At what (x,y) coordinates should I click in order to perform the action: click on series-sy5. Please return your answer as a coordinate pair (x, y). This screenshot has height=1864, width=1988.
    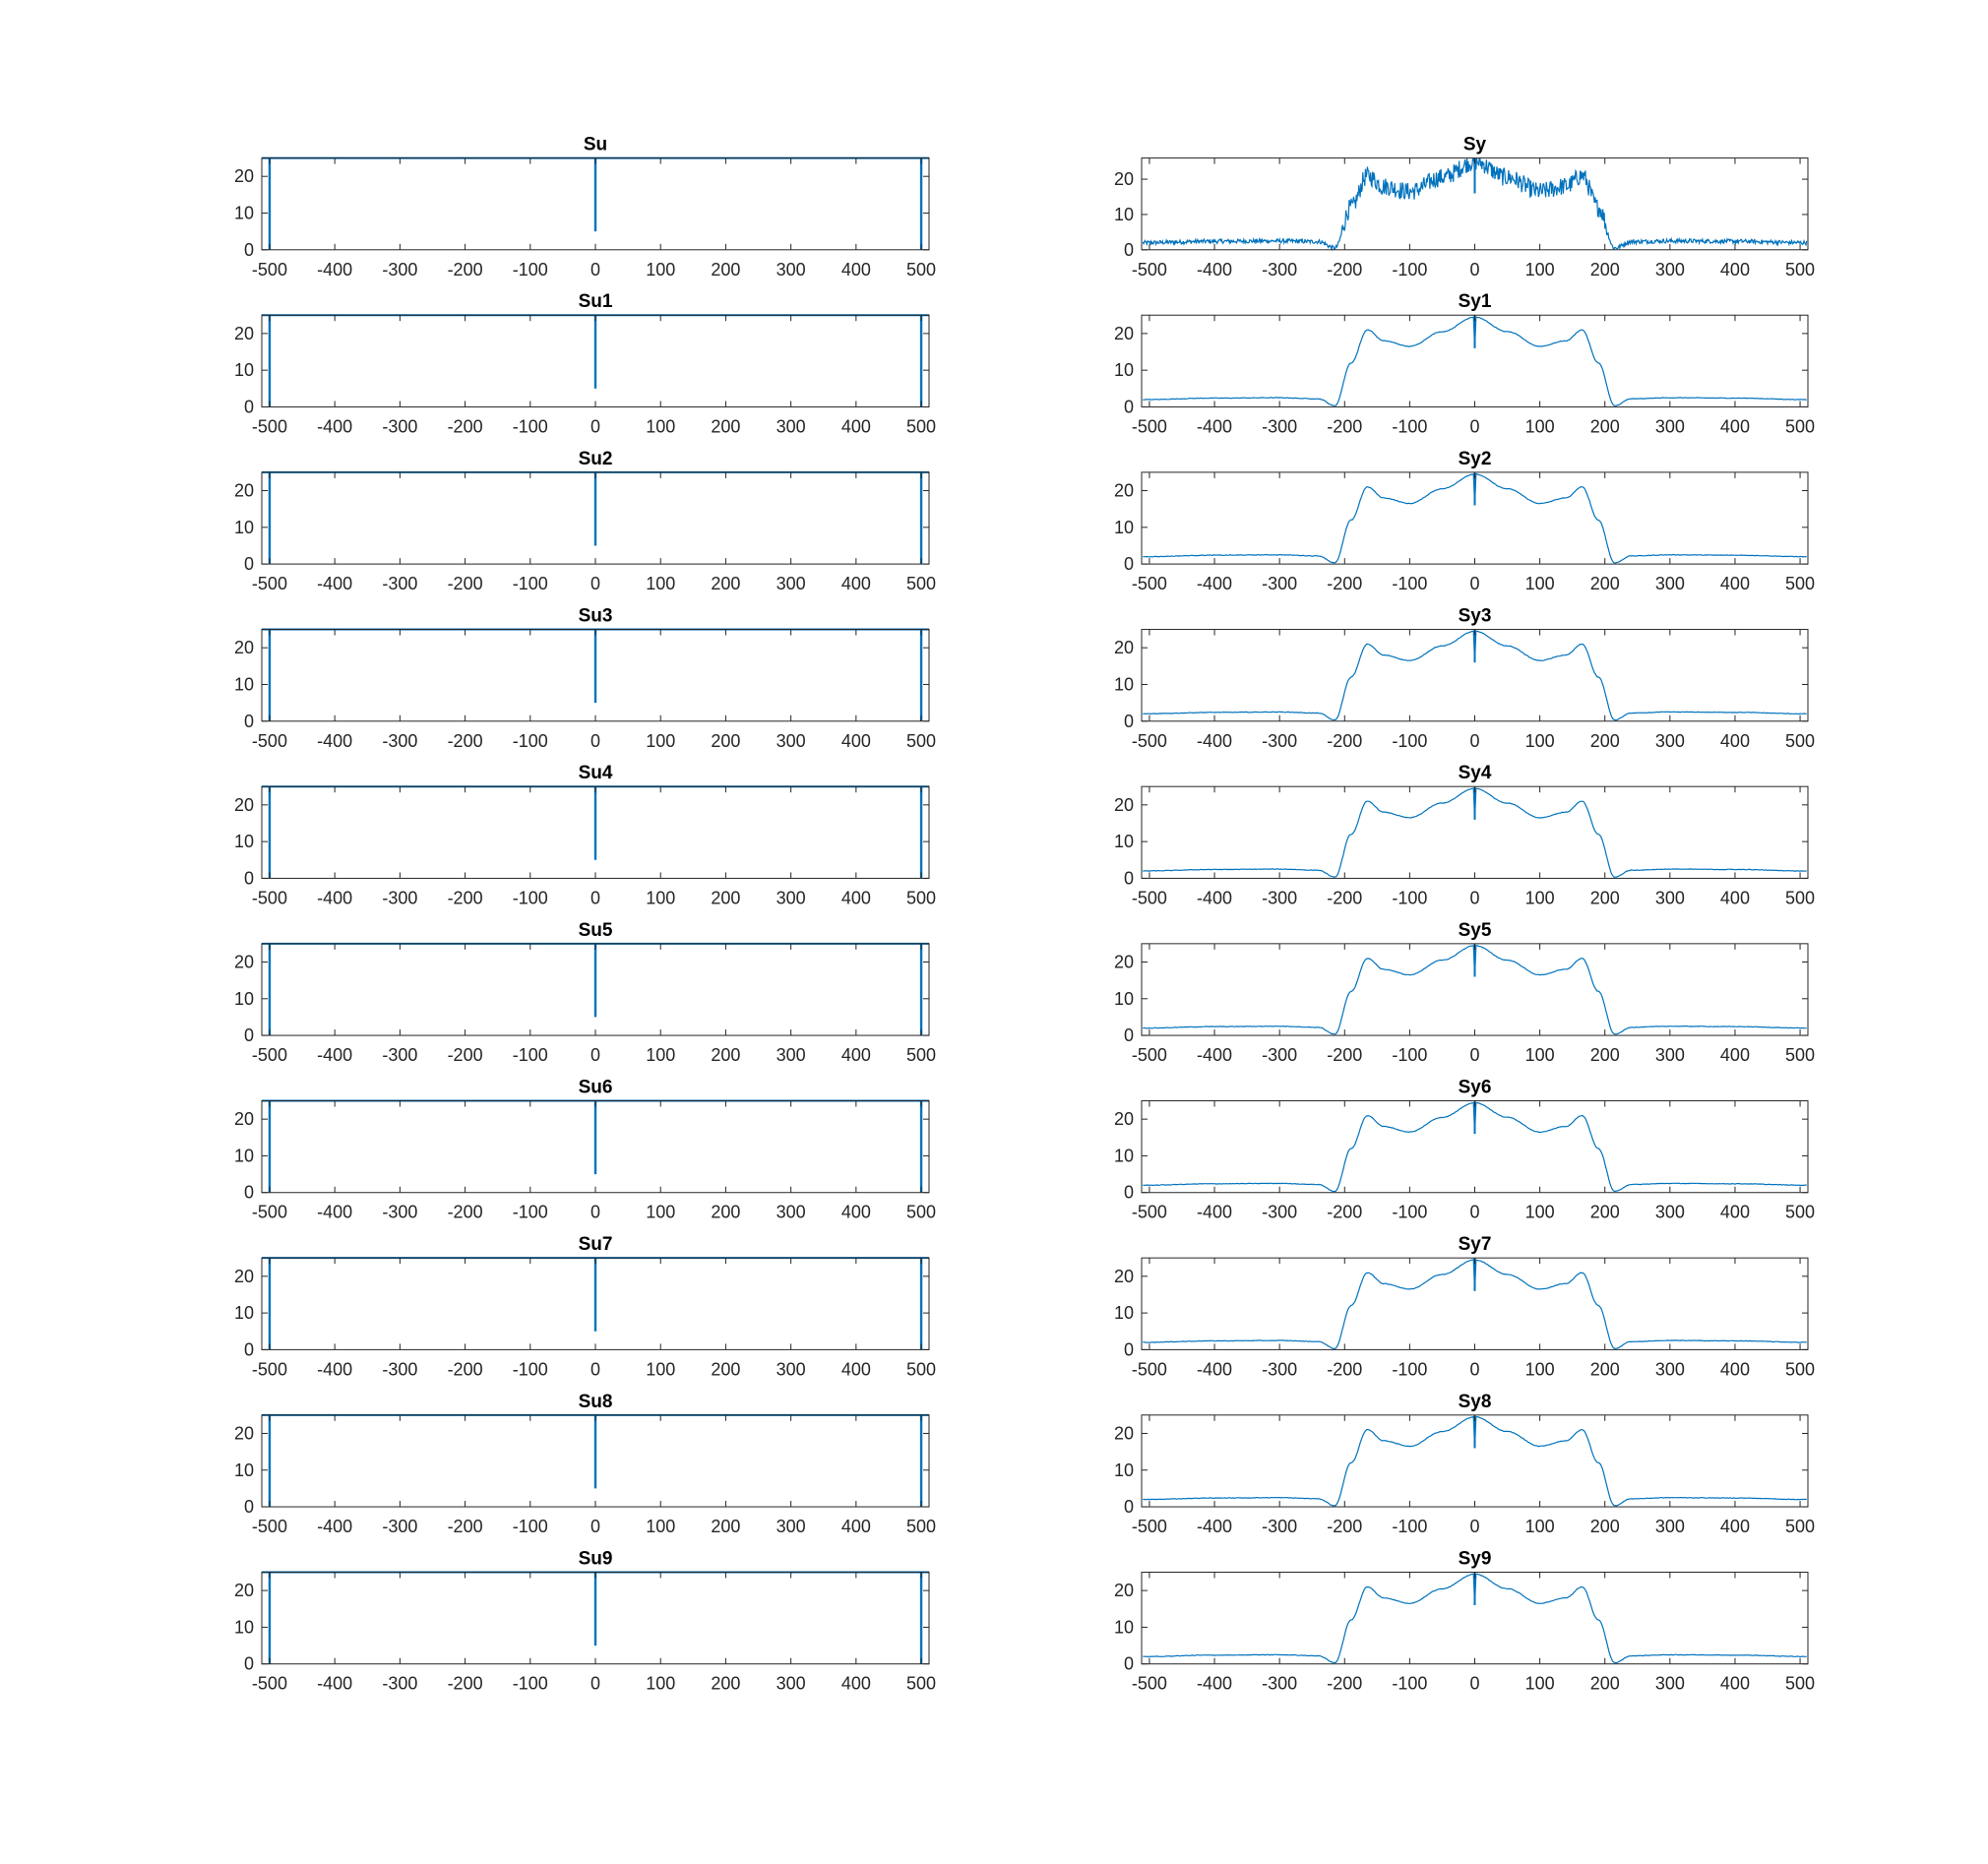
    Looking at the image, I should click on (1475, 989).